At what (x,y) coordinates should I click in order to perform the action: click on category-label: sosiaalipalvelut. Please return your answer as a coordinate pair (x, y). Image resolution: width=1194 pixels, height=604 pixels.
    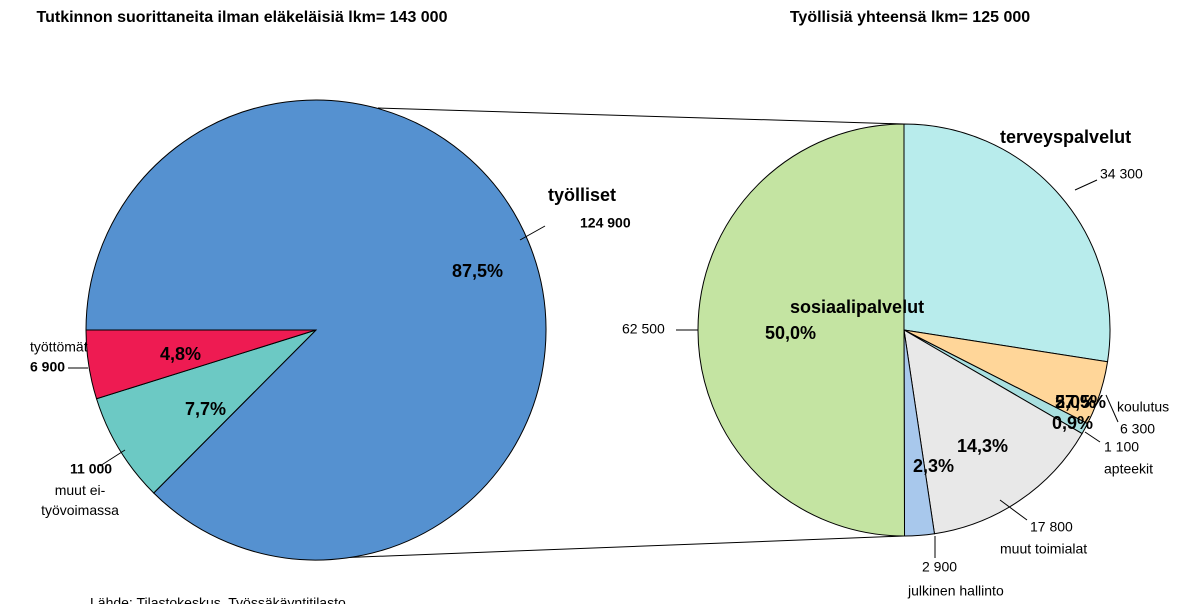
    Looking at the image, I should click on (857, 307).